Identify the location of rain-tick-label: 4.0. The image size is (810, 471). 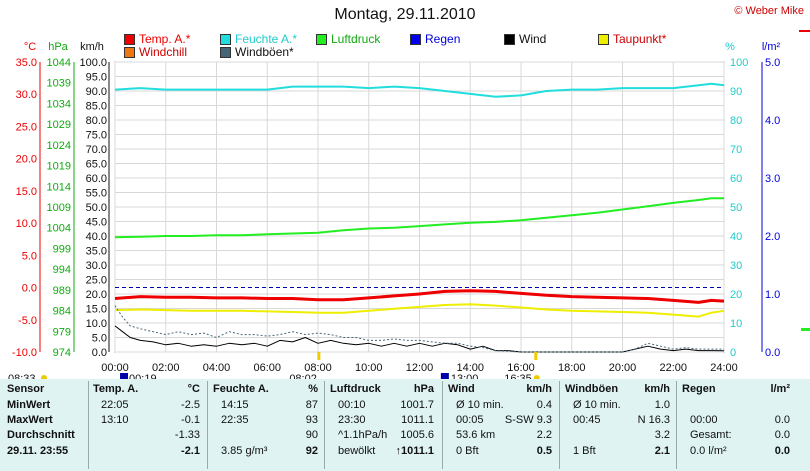
(772, 121).